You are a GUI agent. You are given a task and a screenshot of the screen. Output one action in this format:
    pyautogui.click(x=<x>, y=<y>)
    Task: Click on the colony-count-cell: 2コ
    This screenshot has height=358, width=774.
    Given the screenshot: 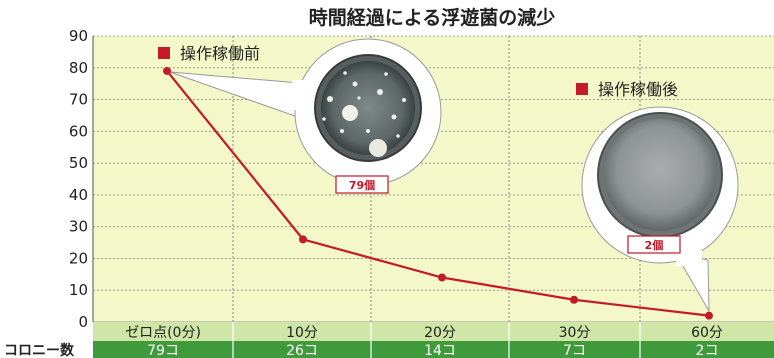 What is the action you would take?
    pyautogui.click(x=707, y=350)
    